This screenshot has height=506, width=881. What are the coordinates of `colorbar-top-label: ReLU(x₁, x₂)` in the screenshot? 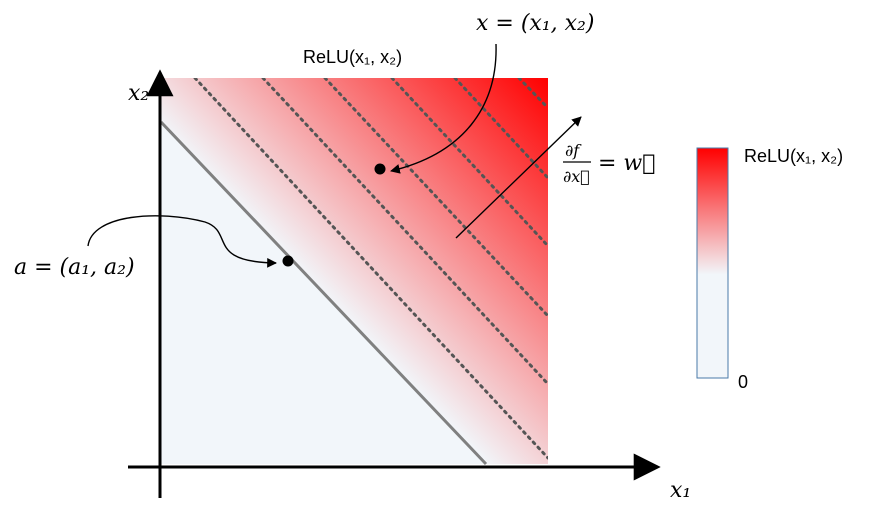 It's located at (793, 156).